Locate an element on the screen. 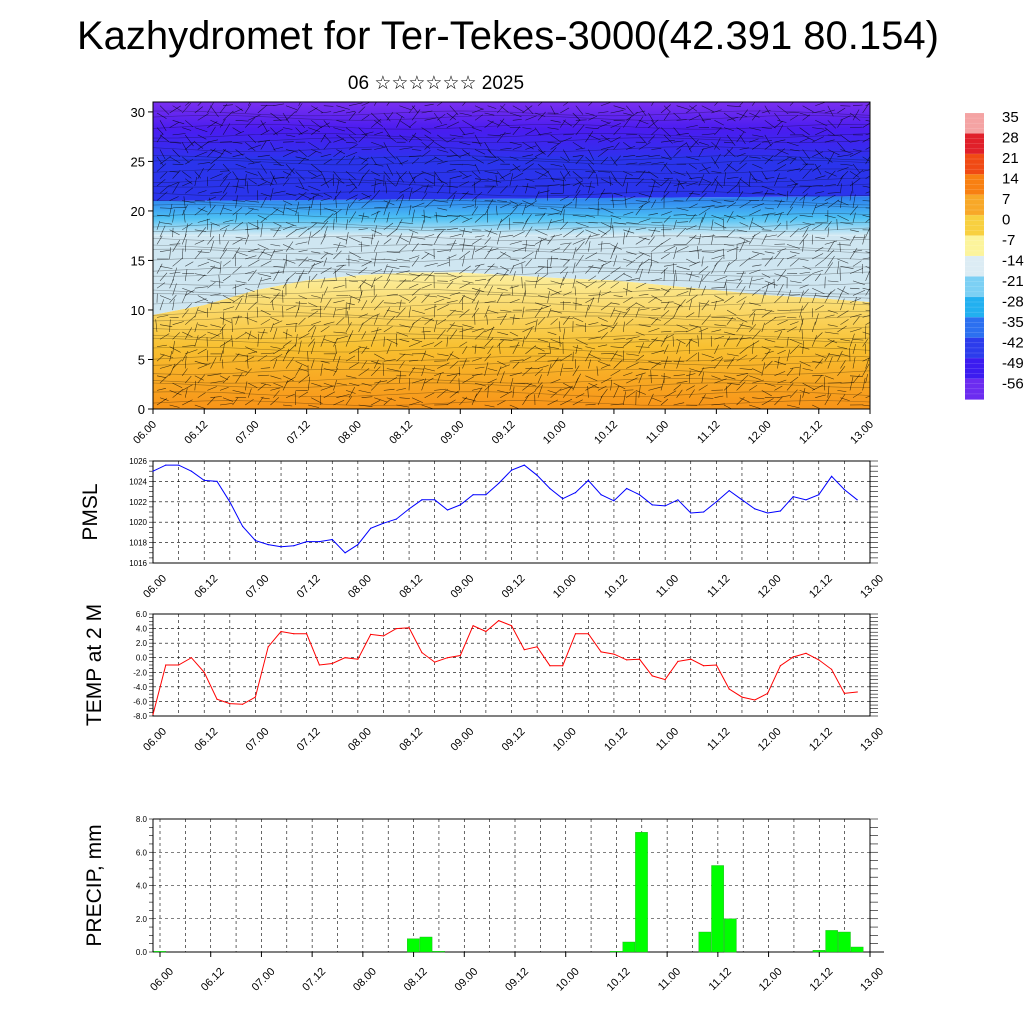 The height and width of the screenshot is (1024, 1024). y-tick-label: 5 is located at coordinates (141, 359).